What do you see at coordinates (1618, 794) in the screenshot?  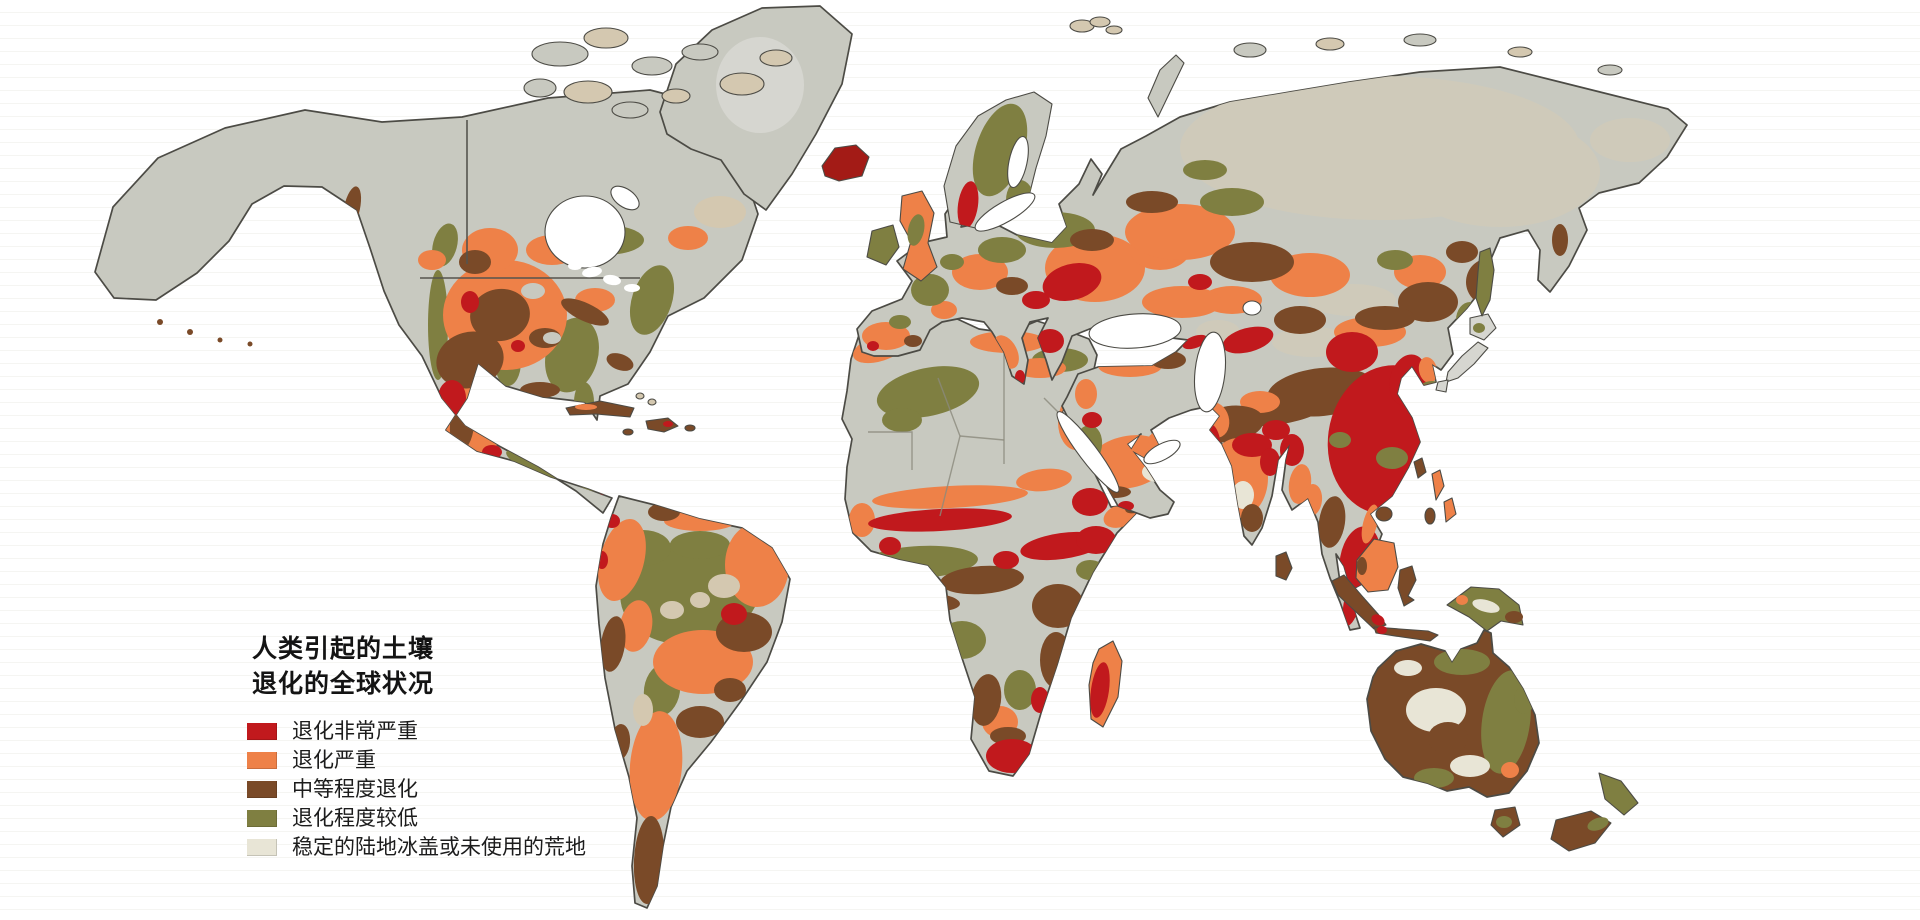 I see `nz-north-island` at bounding box center [1618, 794].